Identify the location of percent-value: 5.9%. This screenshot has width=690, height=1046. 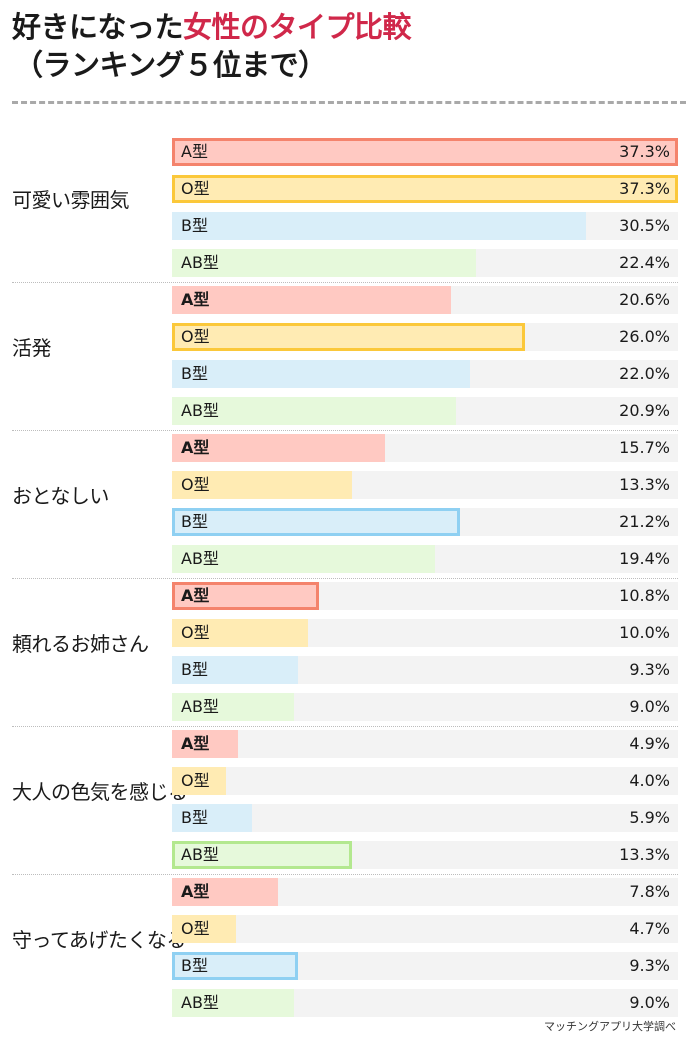
(649, 817).